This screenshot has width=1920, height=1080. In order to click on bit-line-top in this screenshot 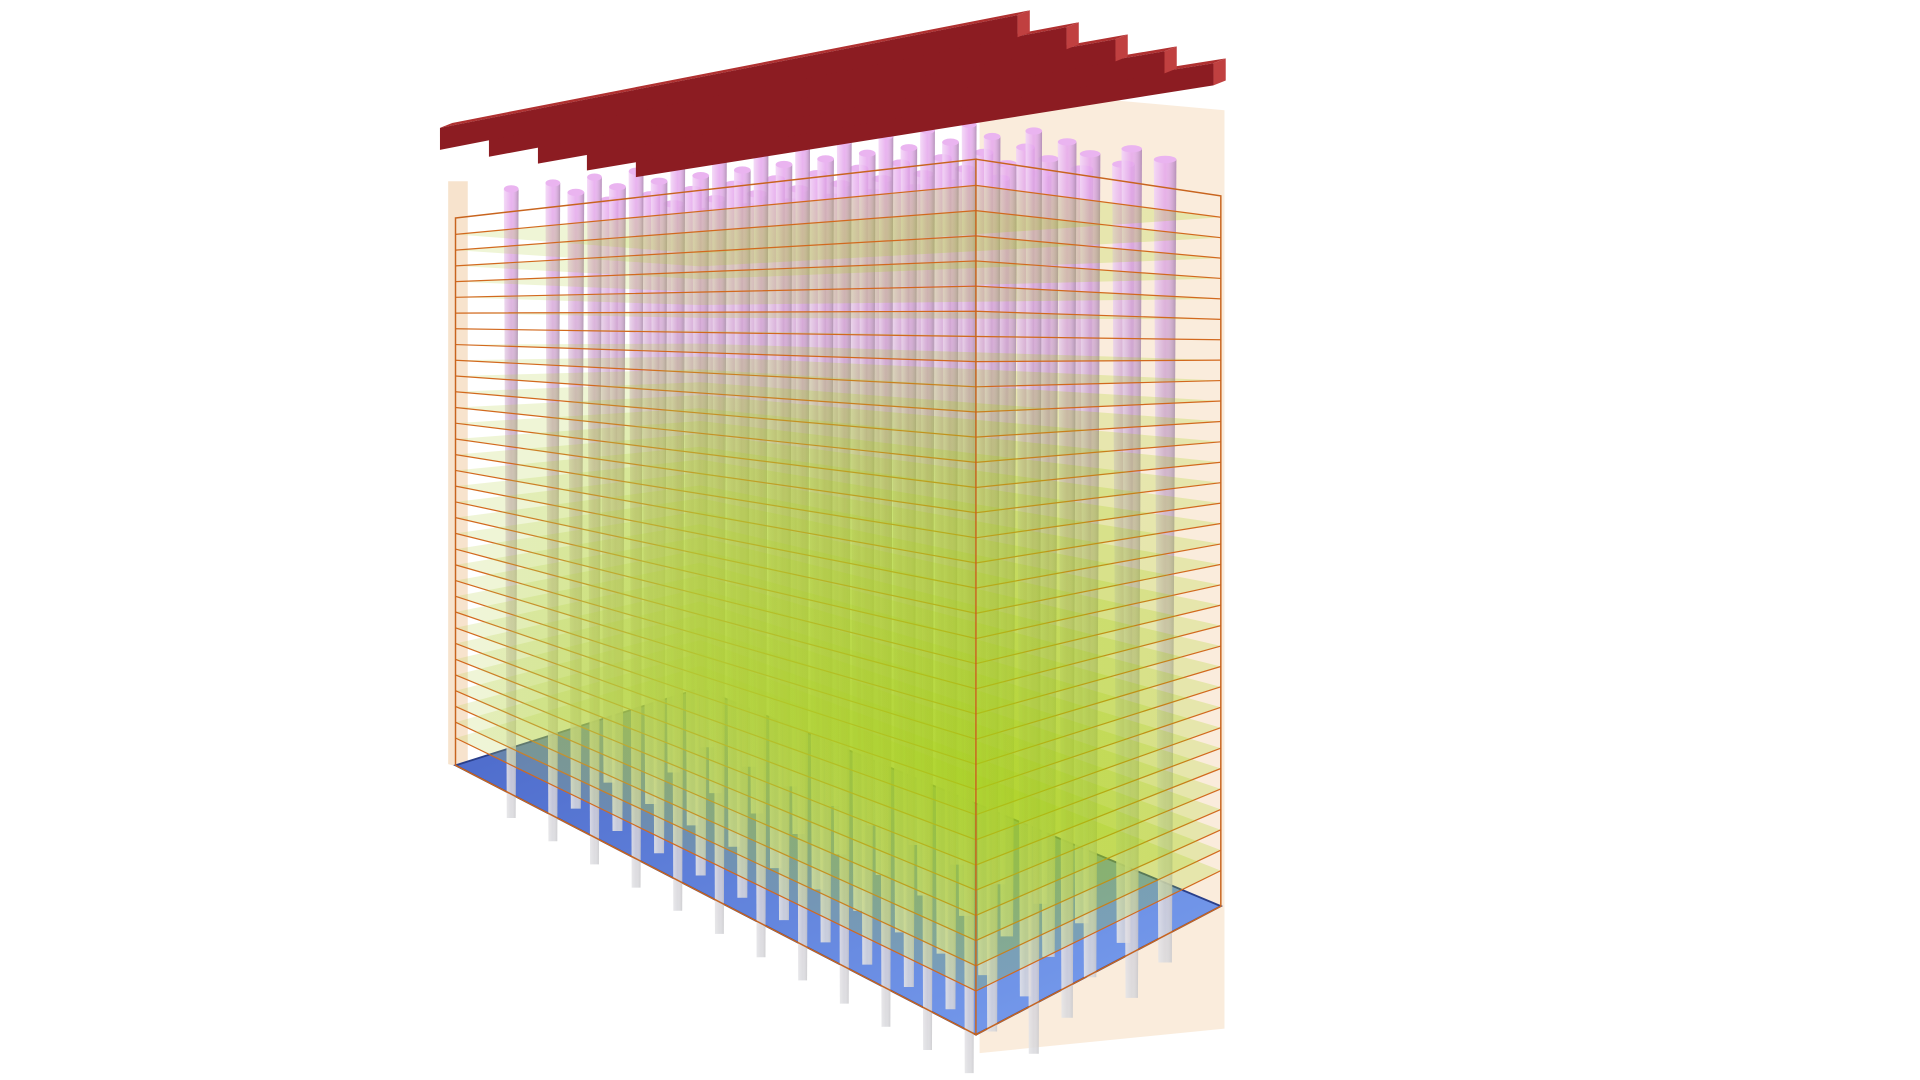, I will do `click(734, 69)`.